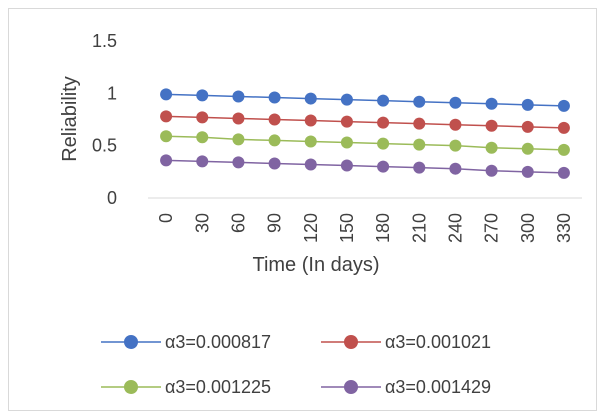 The image size is (605, 419). What do you see at coordinates (70, 119) in the screenshot?
I see `y-axis-title: Reliability` at bounding box center [70, 119].